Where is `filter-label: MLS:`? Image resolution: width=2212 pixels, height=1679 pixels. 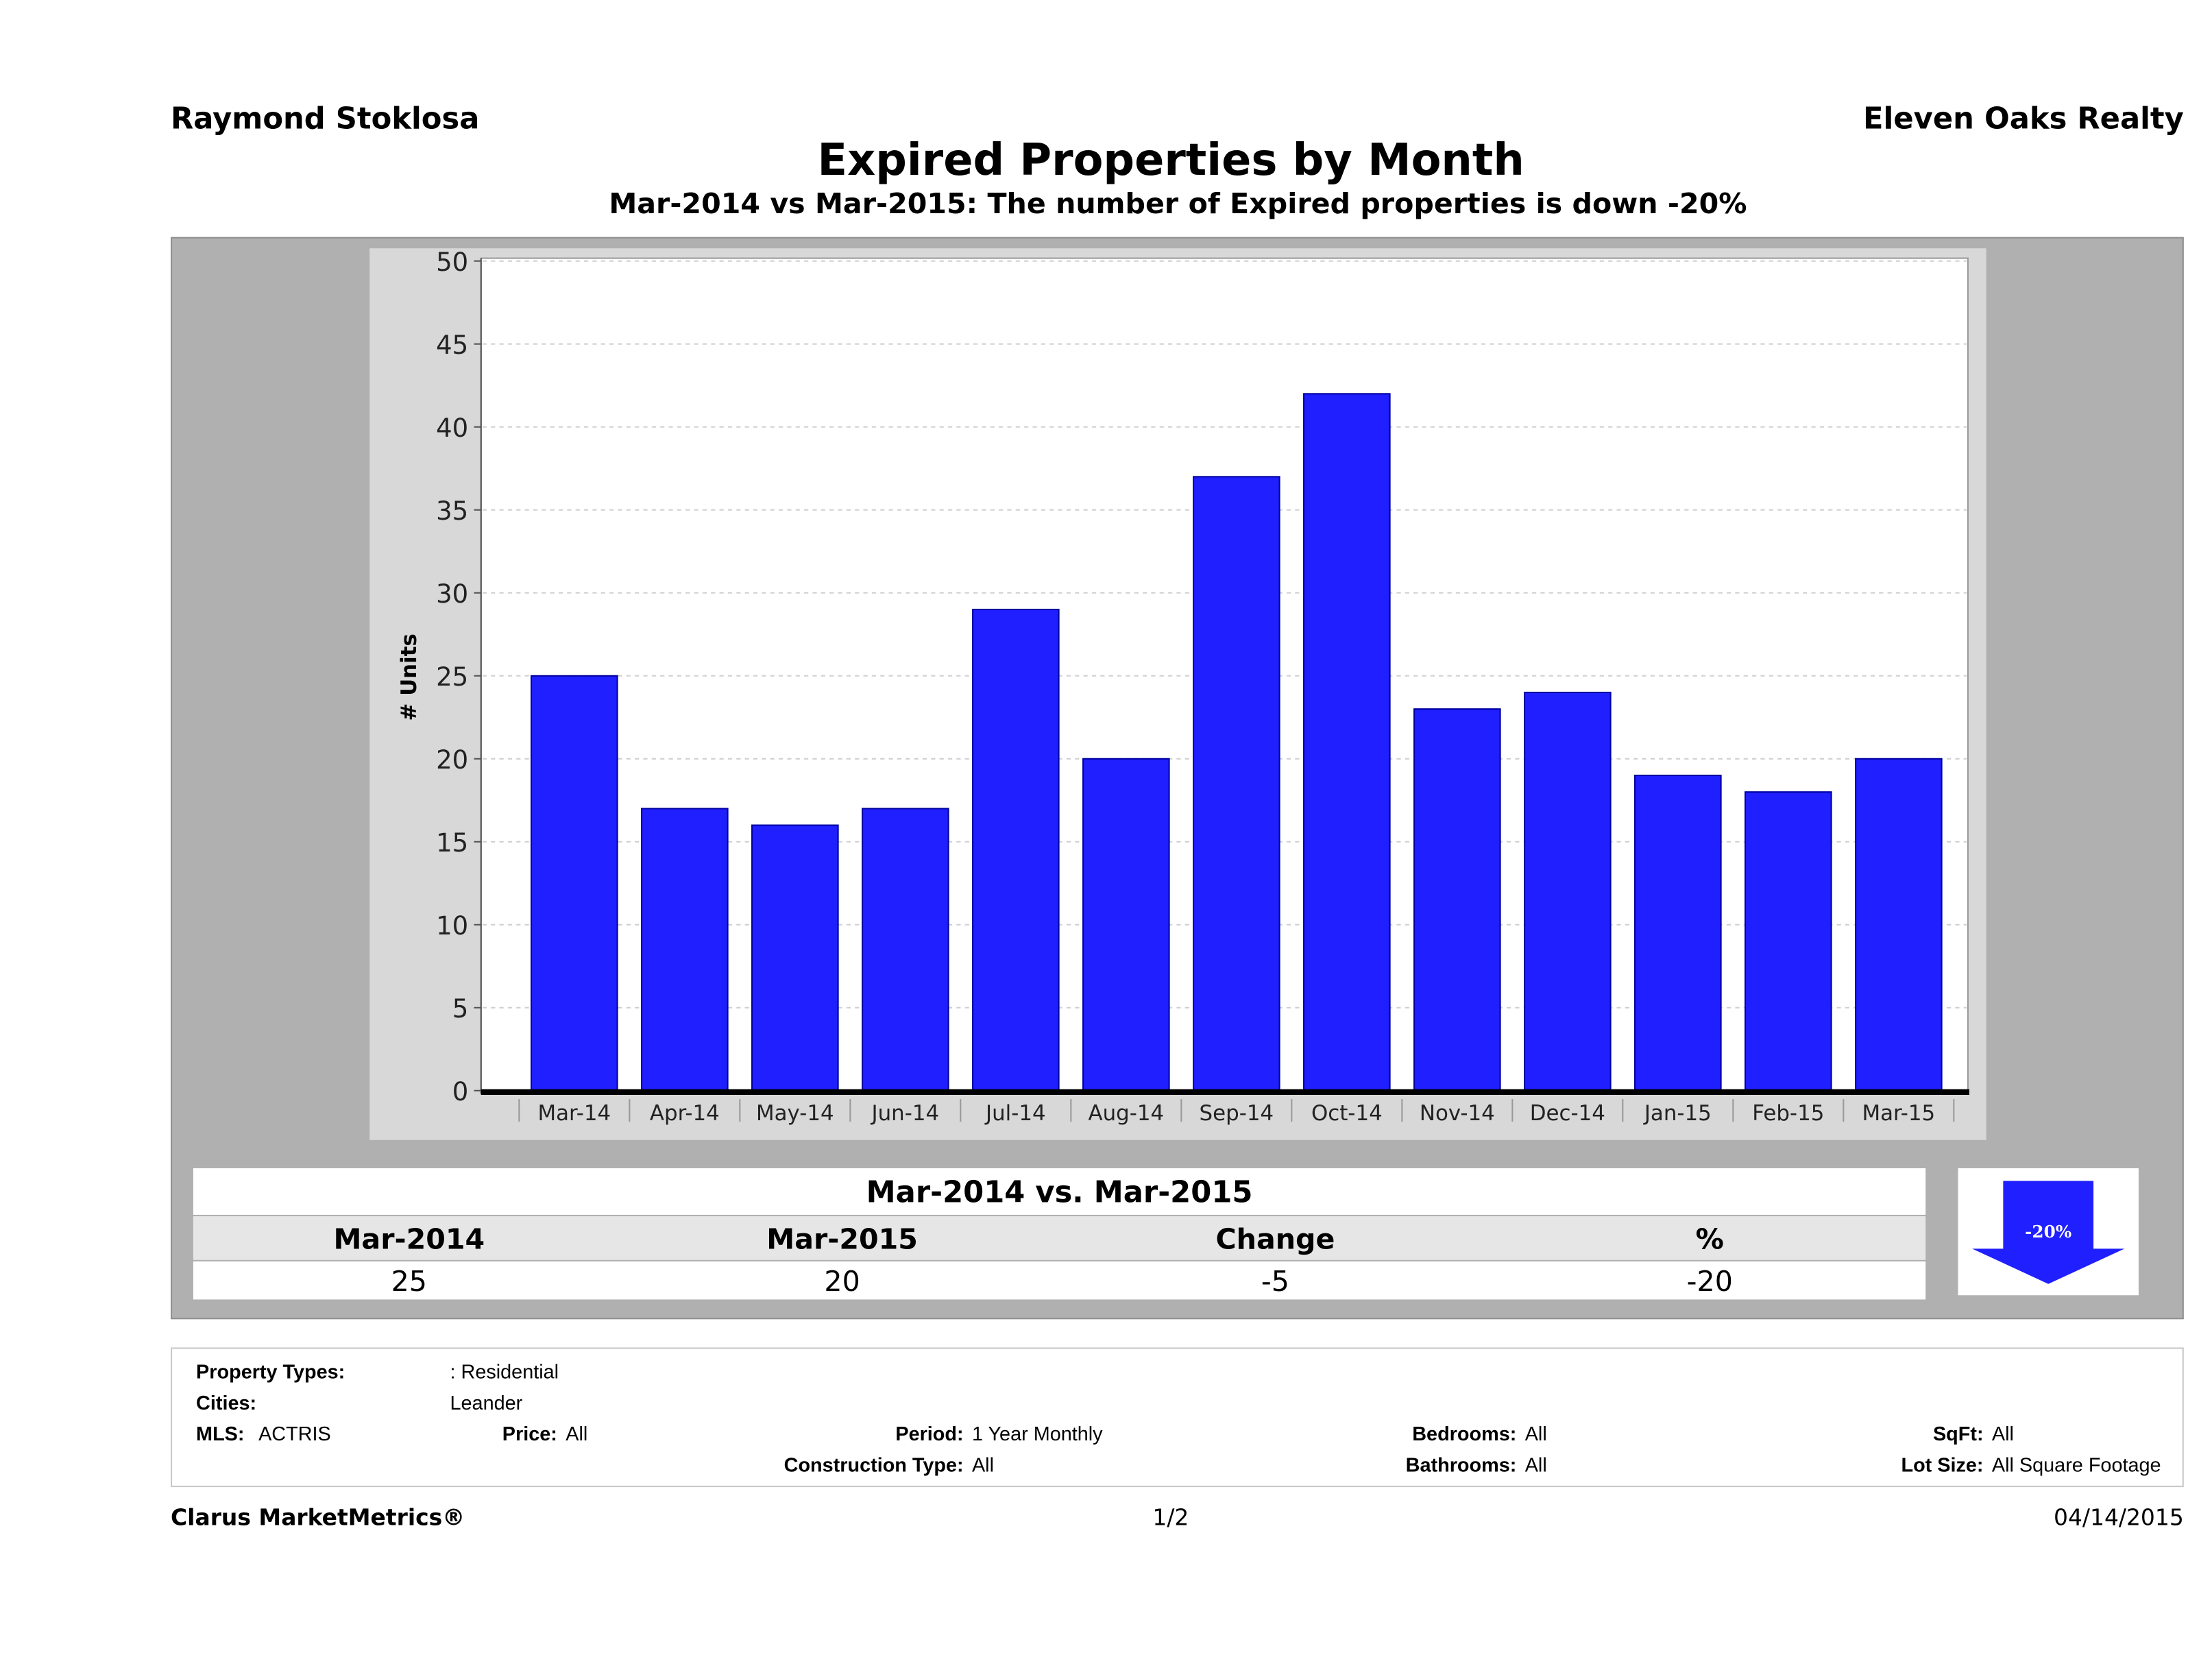
filter-label: MLS: is located at coordinates (221, 1433).